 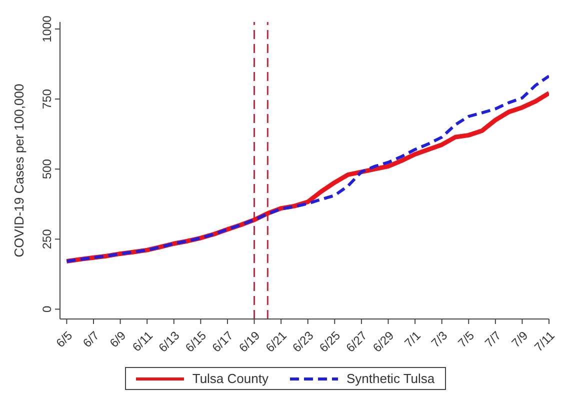 What do you see at coordinates (91, 339) in the screenshot?
I see `x-tick-label: 6/7` at bounding box center [91, 339].